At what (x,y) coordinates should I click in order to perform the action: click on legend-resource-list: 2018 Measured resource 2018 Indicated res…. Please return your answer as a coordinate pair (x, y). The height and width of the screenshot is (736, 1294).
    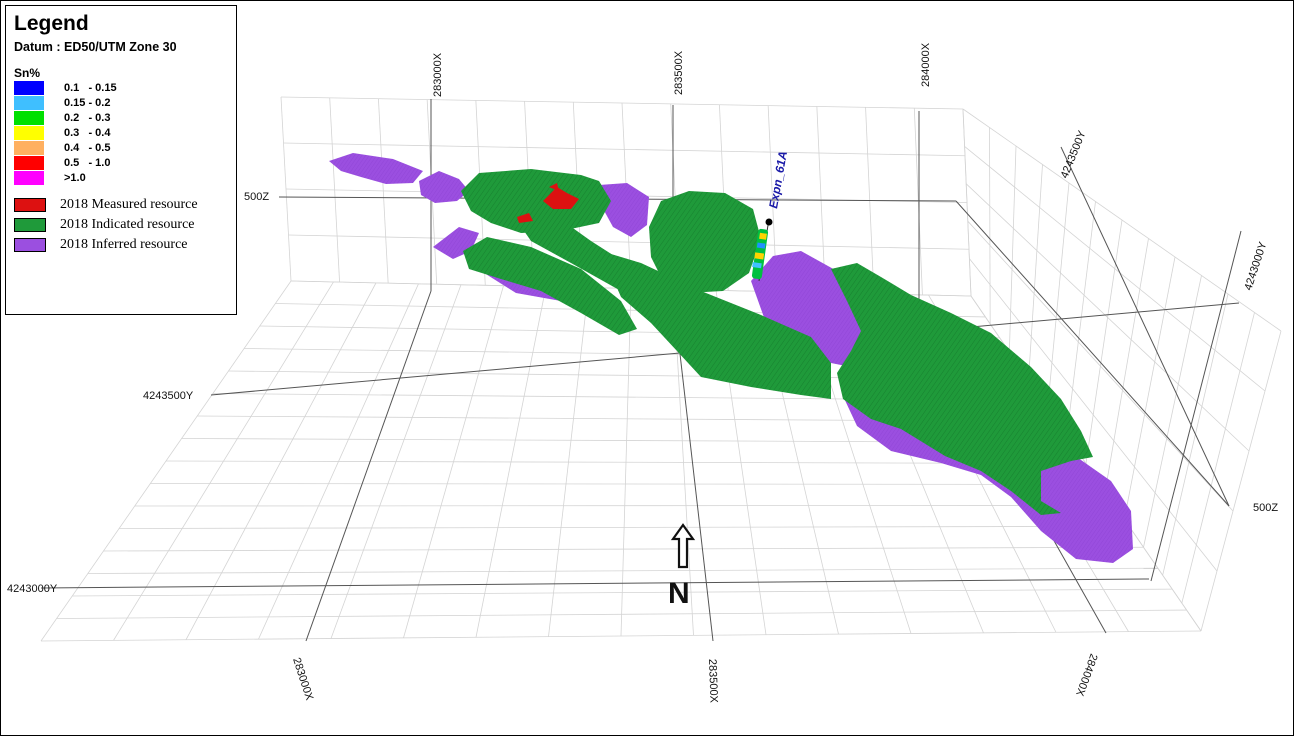
    Looking at the image, I should click on (121, 225).